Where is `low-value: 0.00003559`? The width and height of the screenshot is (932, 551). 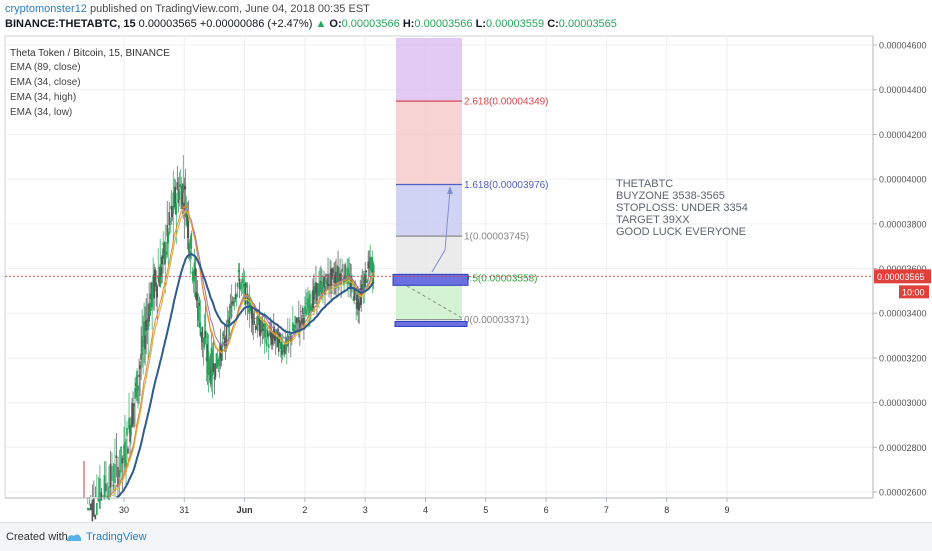 low-value: 0.00003559 is located at coordinates (515, 24).